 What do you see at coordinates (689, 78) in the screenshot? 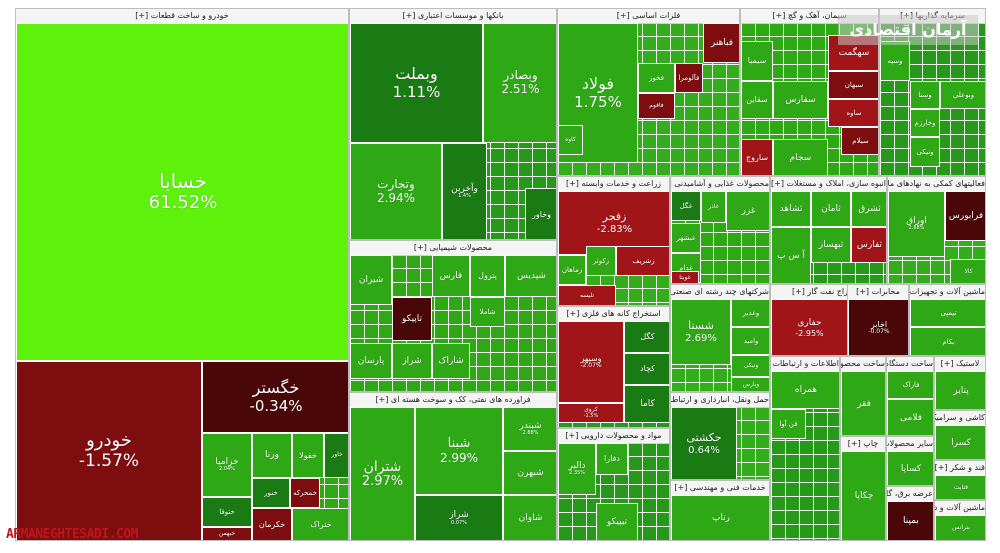
I see `stock-tile: فآلومرا` at bounding box center [689, 78].